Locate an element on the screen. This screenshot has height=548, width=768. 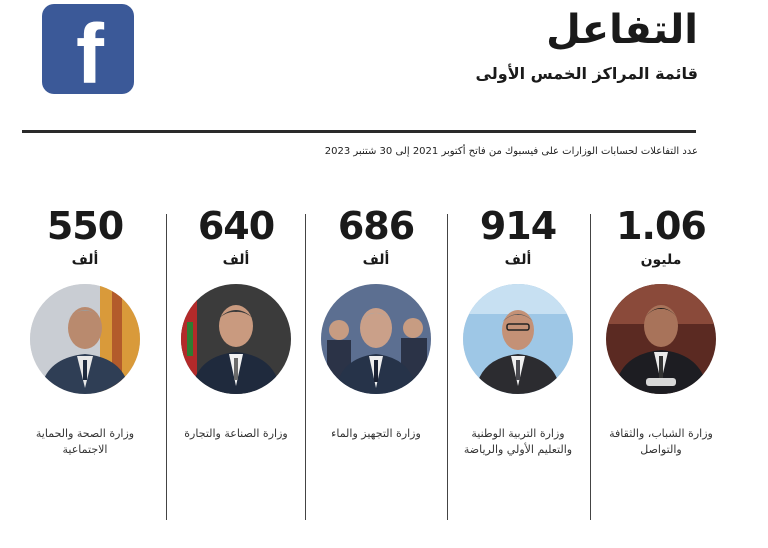
page-subtitle: قائمة المراكز الخمس الأولى is located at coordinates (586, 73).